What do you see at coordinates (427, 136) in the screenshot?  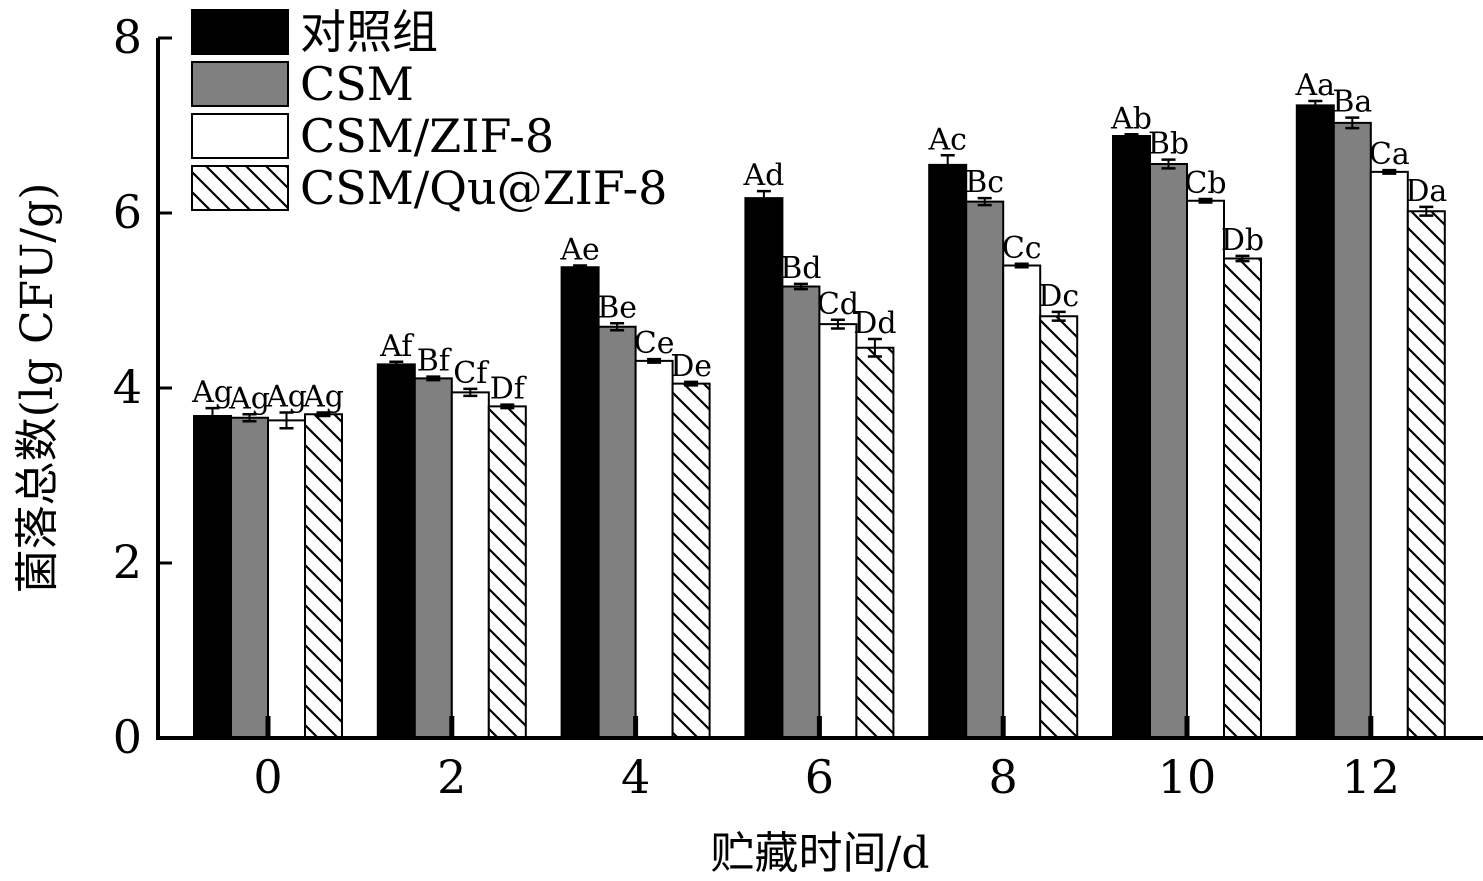 I see `legend-label: CSM/ZIF-8` at bounding box center [427, 136].